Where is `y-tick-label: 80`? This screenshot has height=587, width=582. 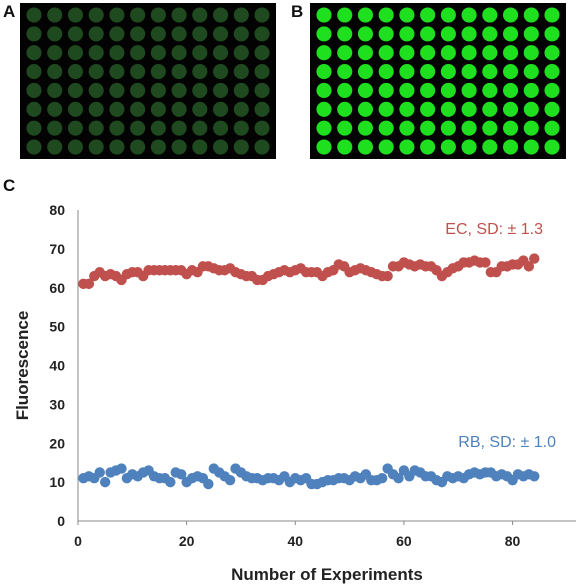 y-tick-label: 80 is located at coordinates (57, 210).